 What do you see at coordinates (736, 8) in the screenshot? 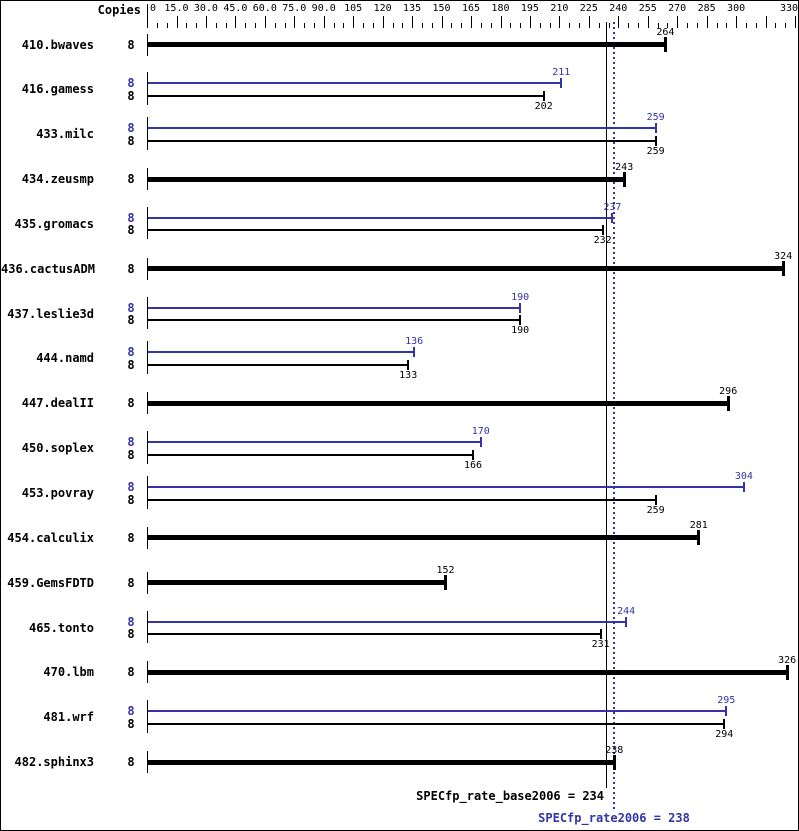
I see `axis-tick-label: 300` at bounding box center [736, 8].